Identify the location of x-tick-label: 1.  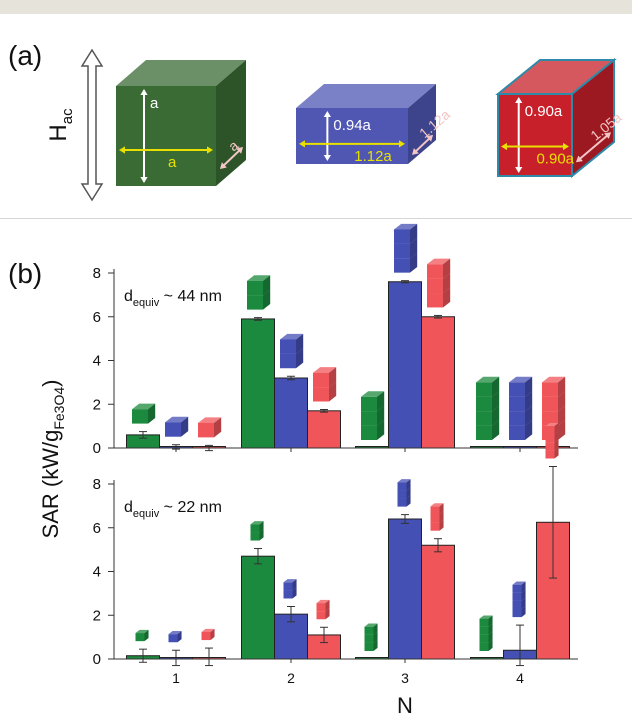
(176, 678).